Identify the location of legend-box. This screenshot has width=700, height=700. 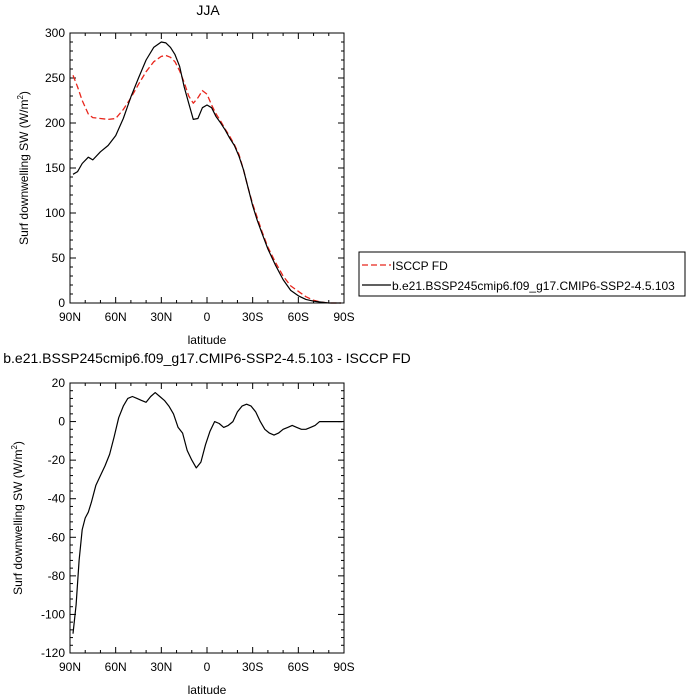
(522, 274).